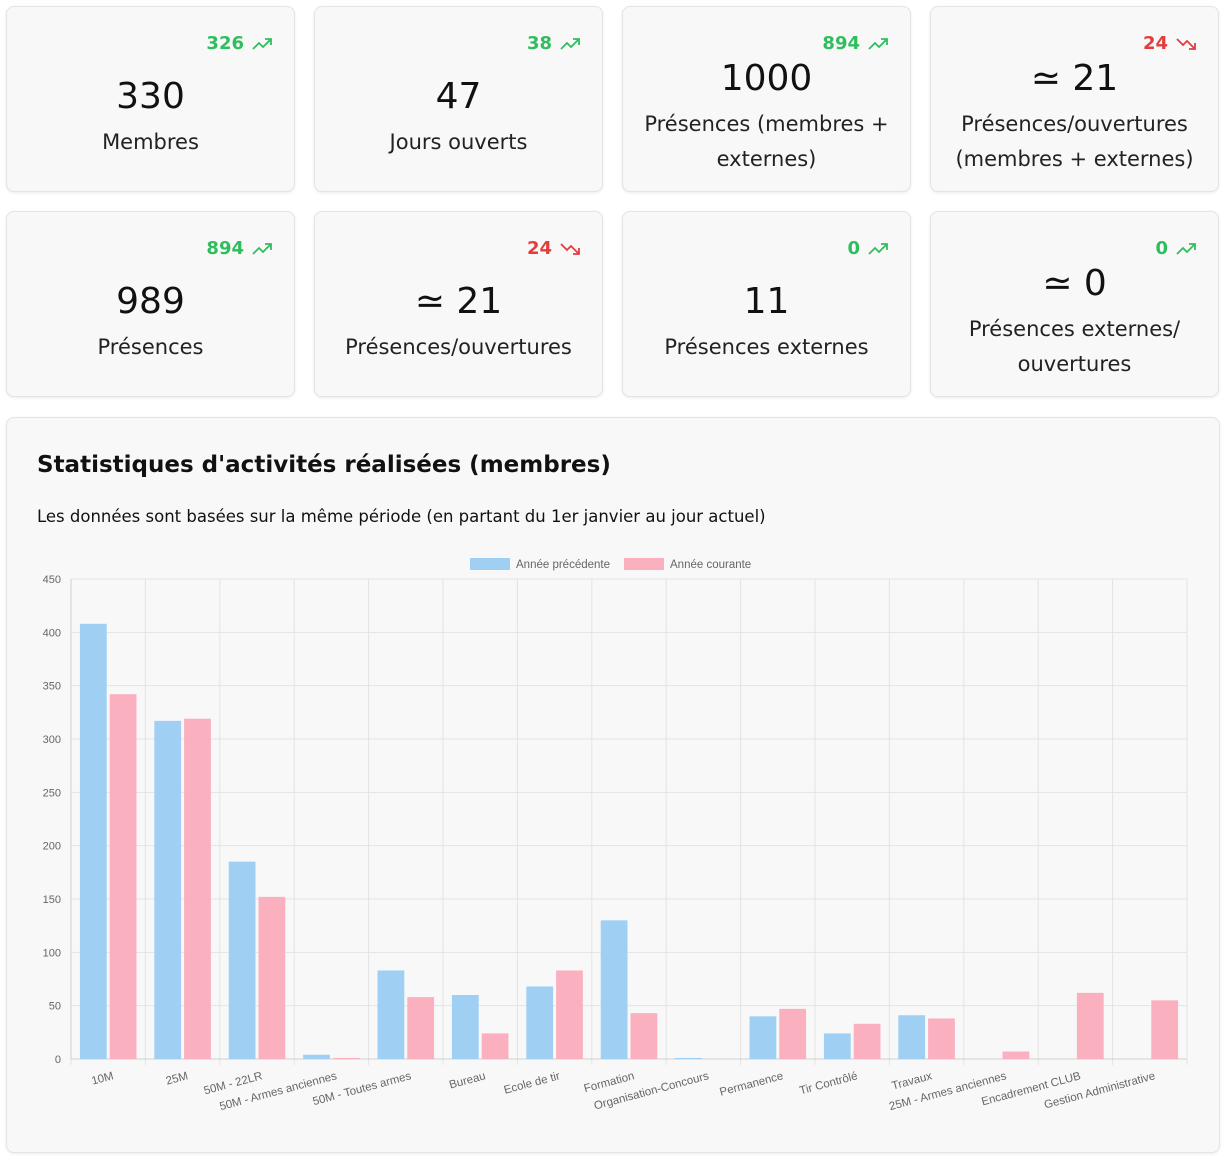  I want to click on x-tick-label: Permanence, so click(751, 1084).